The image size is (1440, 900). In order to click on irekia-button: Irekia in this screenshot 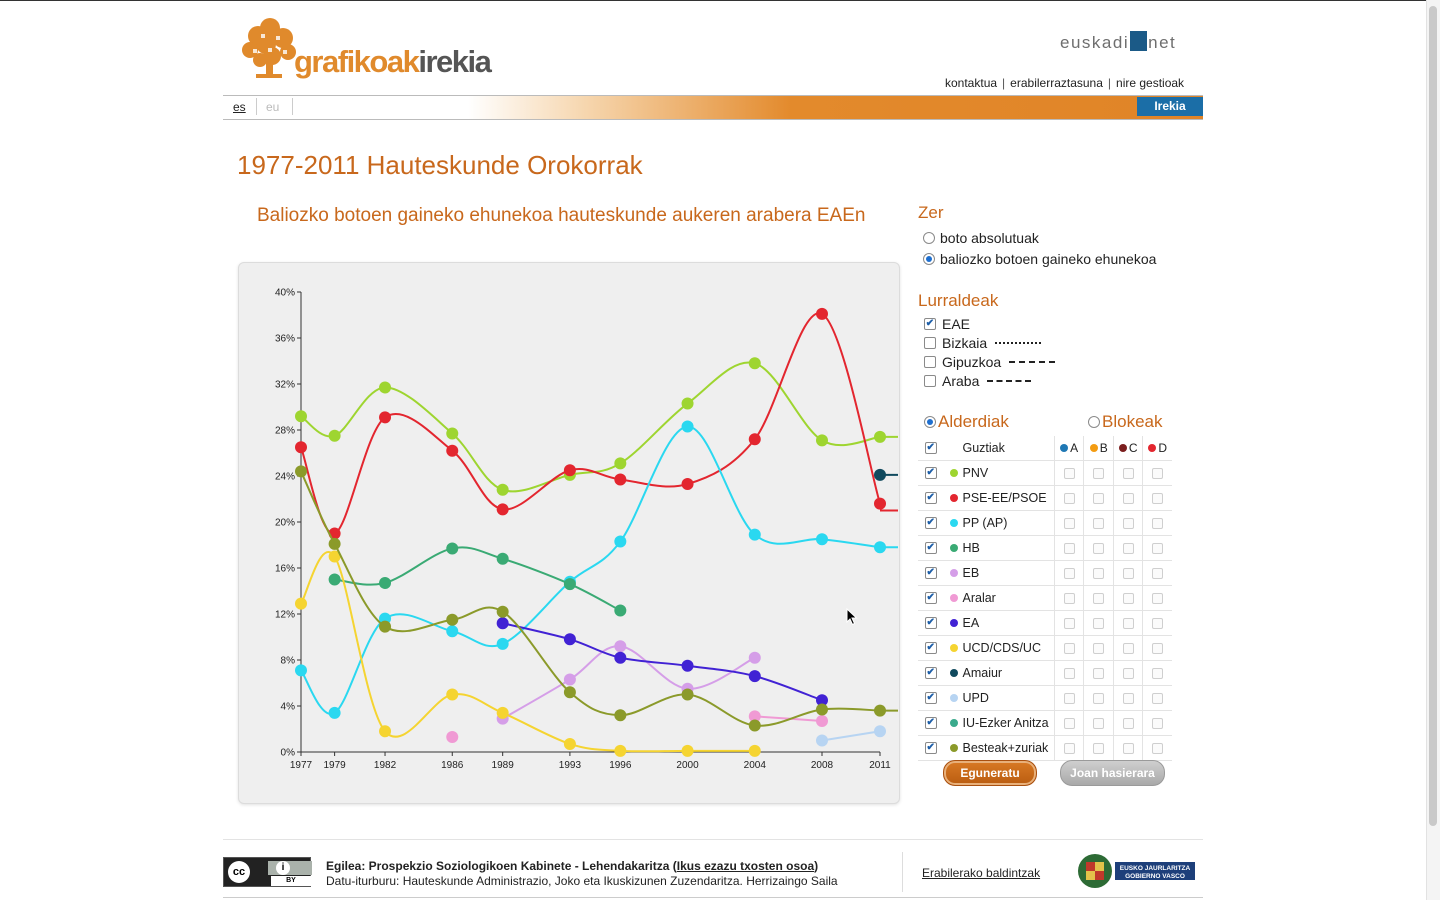, I will do `click(1170, 106)`.